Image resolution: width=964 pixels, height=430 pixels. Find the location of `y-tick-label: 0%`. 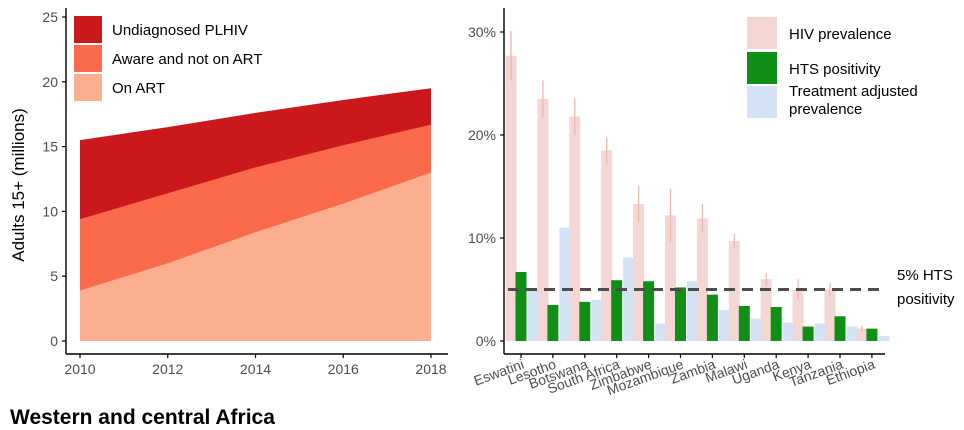

y-tick-label: 0% is located at coordinates (486, 341).